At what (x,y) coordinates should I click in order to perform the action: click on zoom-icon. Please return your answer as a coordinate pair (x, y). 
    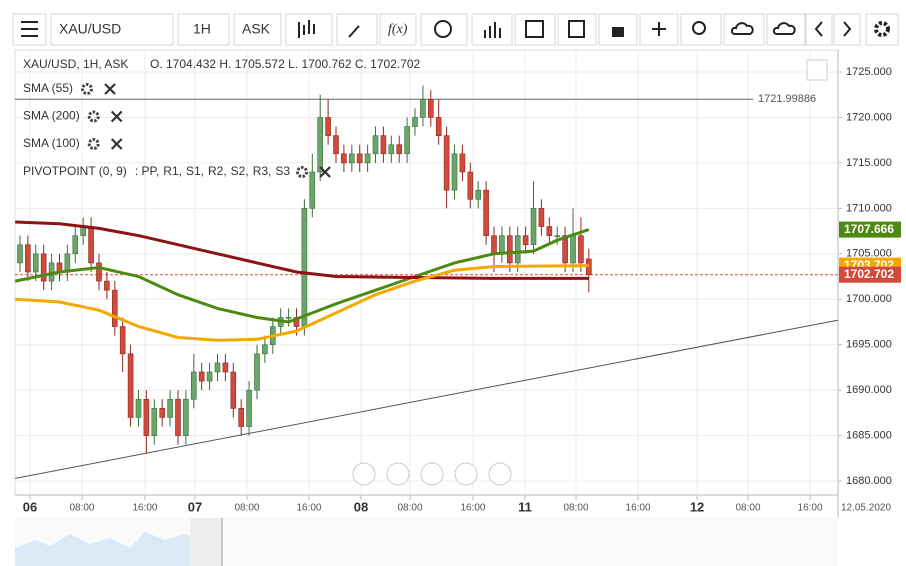
    Looking at the image, I should click on (699, 28).